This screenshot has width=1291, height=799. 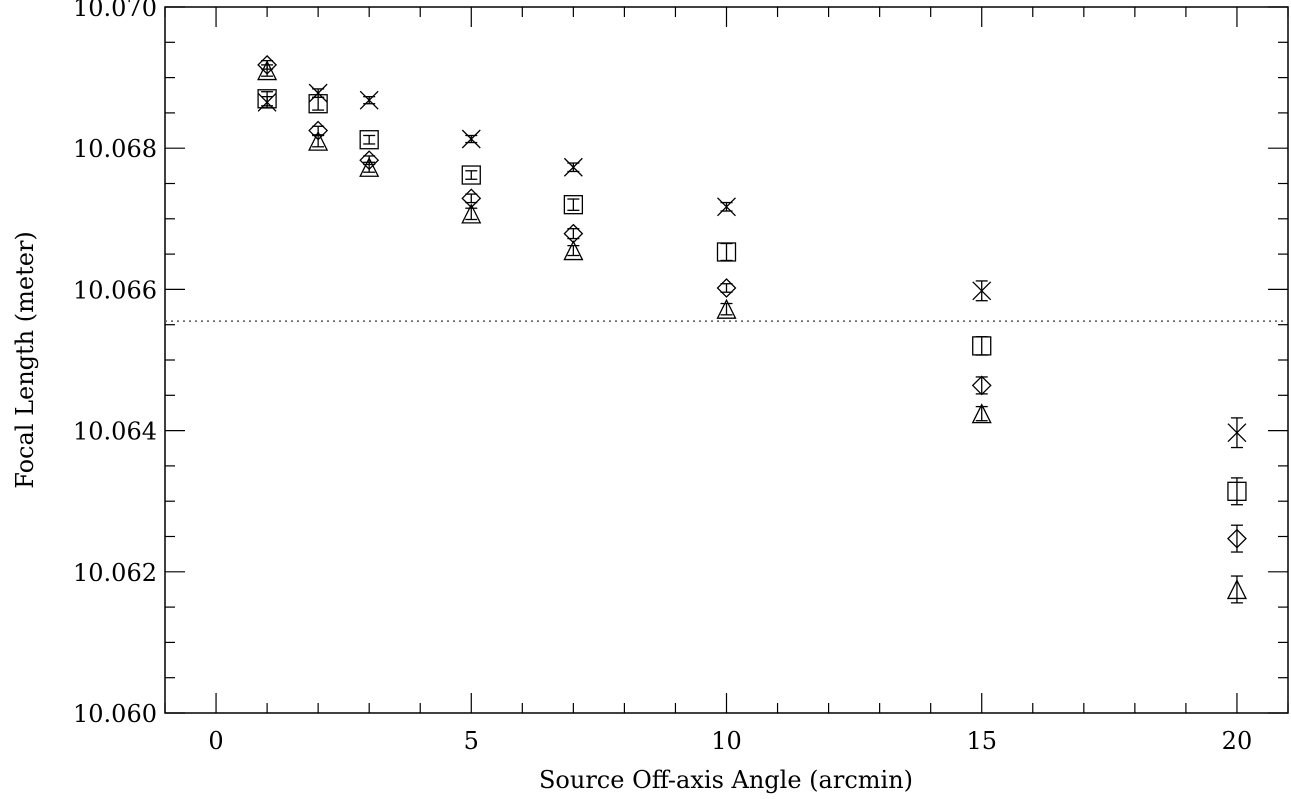 I want to click on x-tick-label: 10, so click(x=726, y=741).